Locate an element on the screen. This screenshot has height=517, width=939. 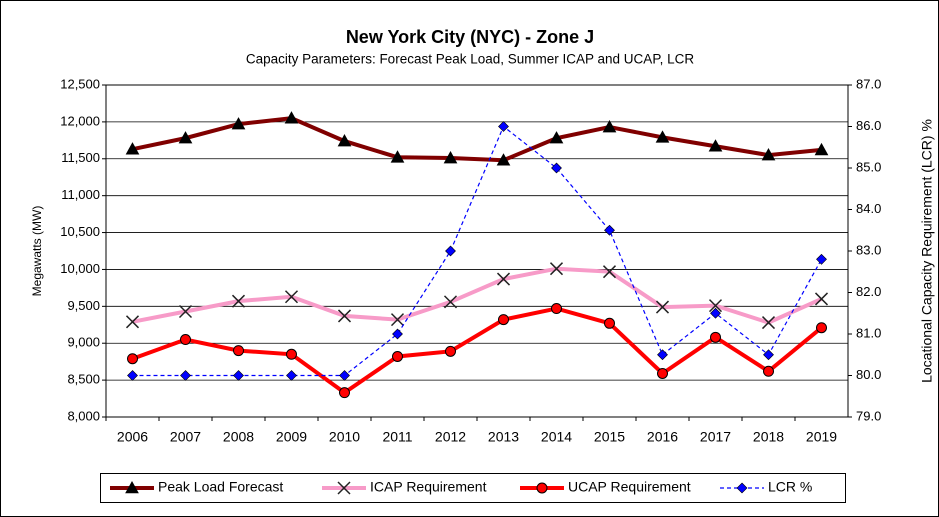
y-tick-label: 8,000 is located at coordinates (83, 415).